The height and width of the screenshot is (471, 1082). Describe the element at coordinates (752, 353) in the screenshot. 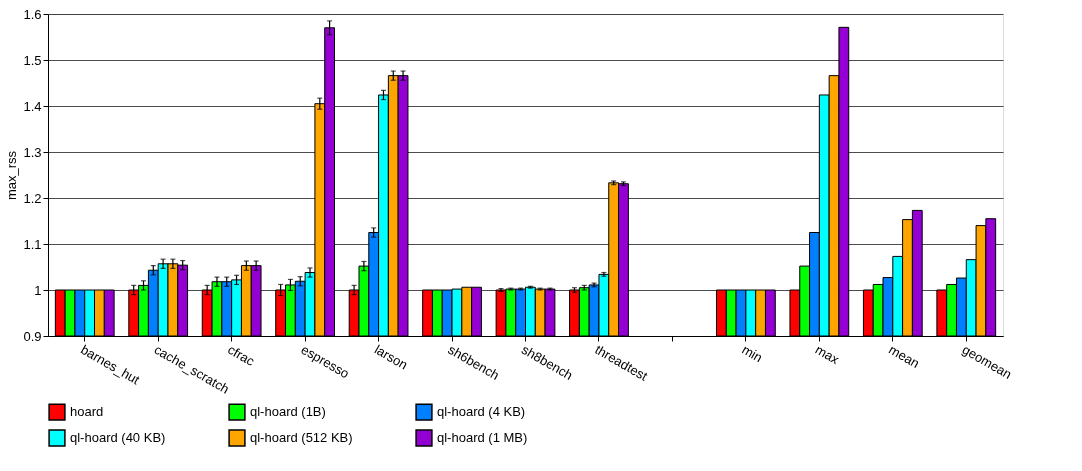

I see `x-tick-label: min` at that location.